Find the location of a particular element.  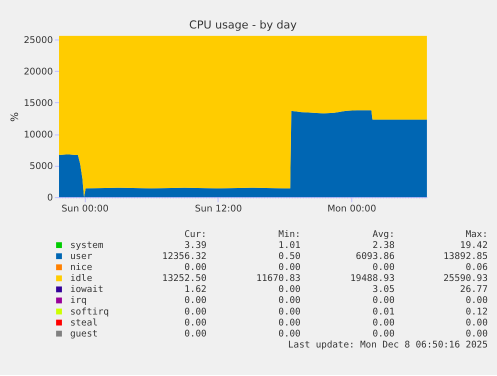

y-axis-title: % is located at coordinates (16, 117).